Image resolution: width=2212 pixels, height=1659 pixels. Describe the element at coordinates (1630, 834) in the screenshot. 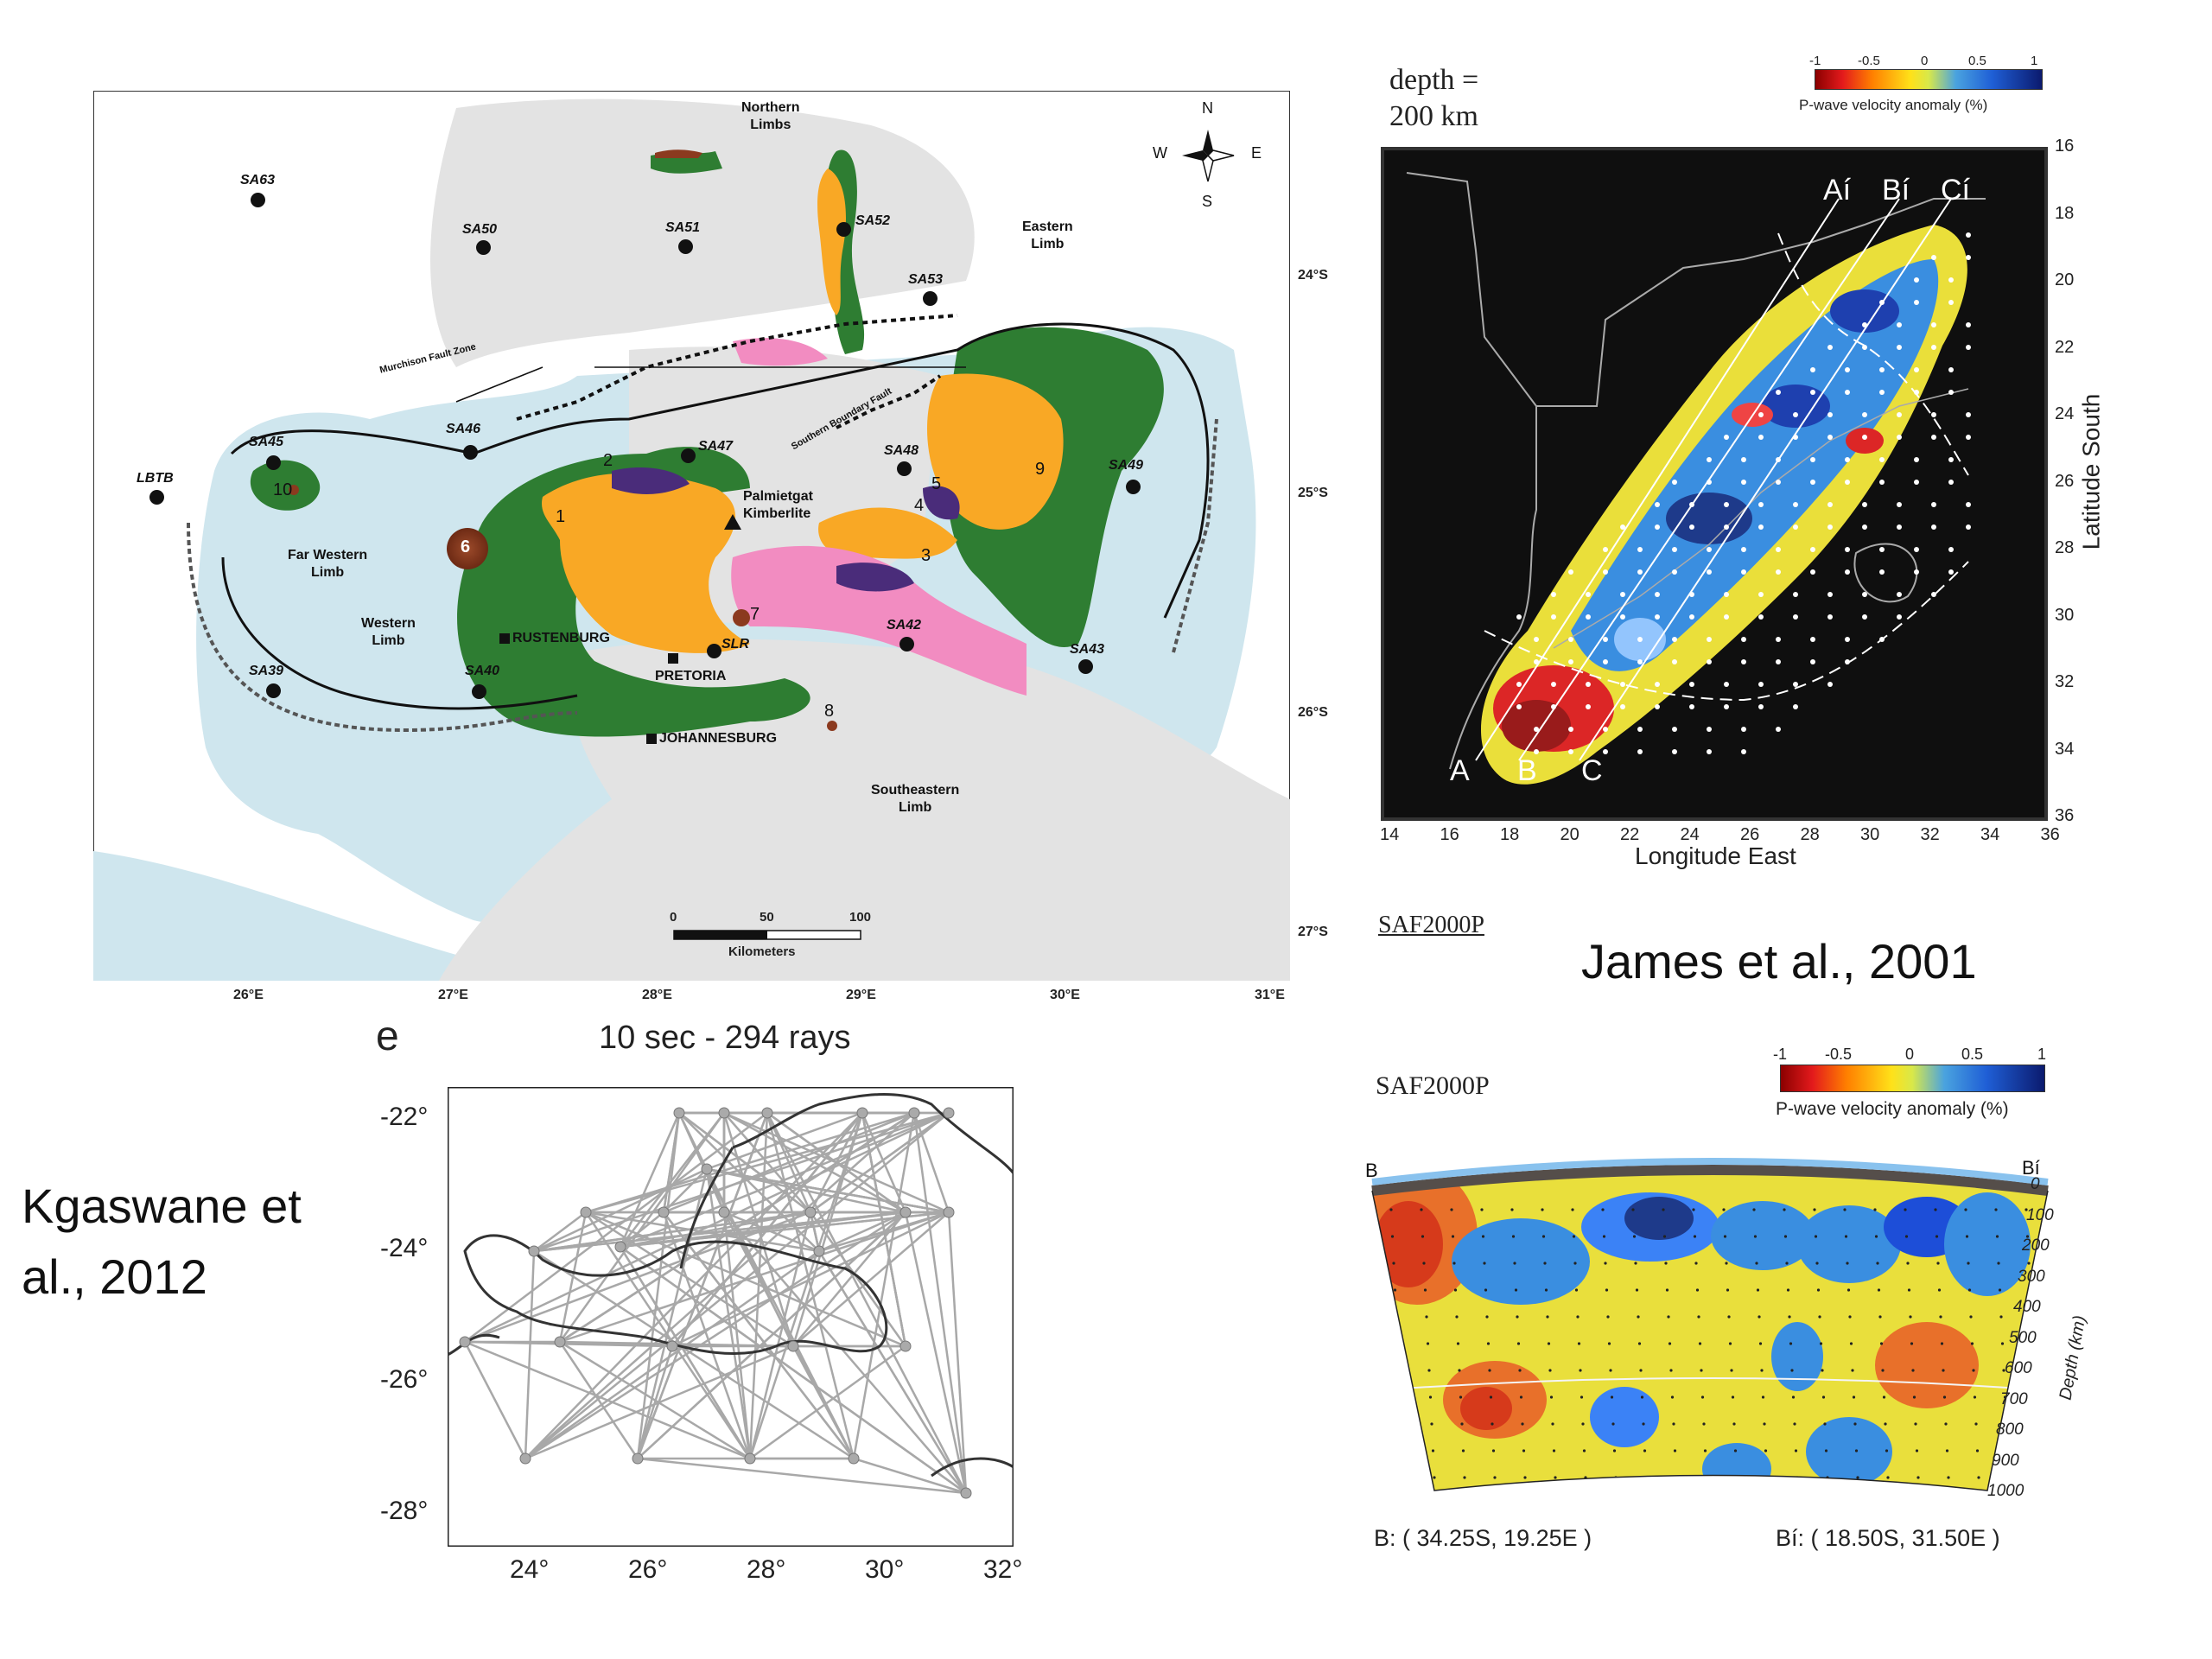

I see `tomo-lon-4: 22` at that location.